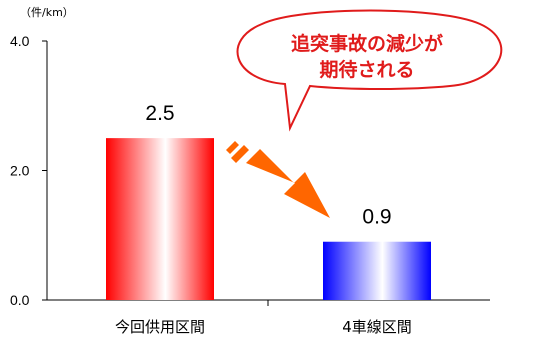 The width and height of the screenshot is (560, 339). Describe the element at coordinates (20, 41) in the screenshot. I see `y-tick-label: 4.0` at that location.